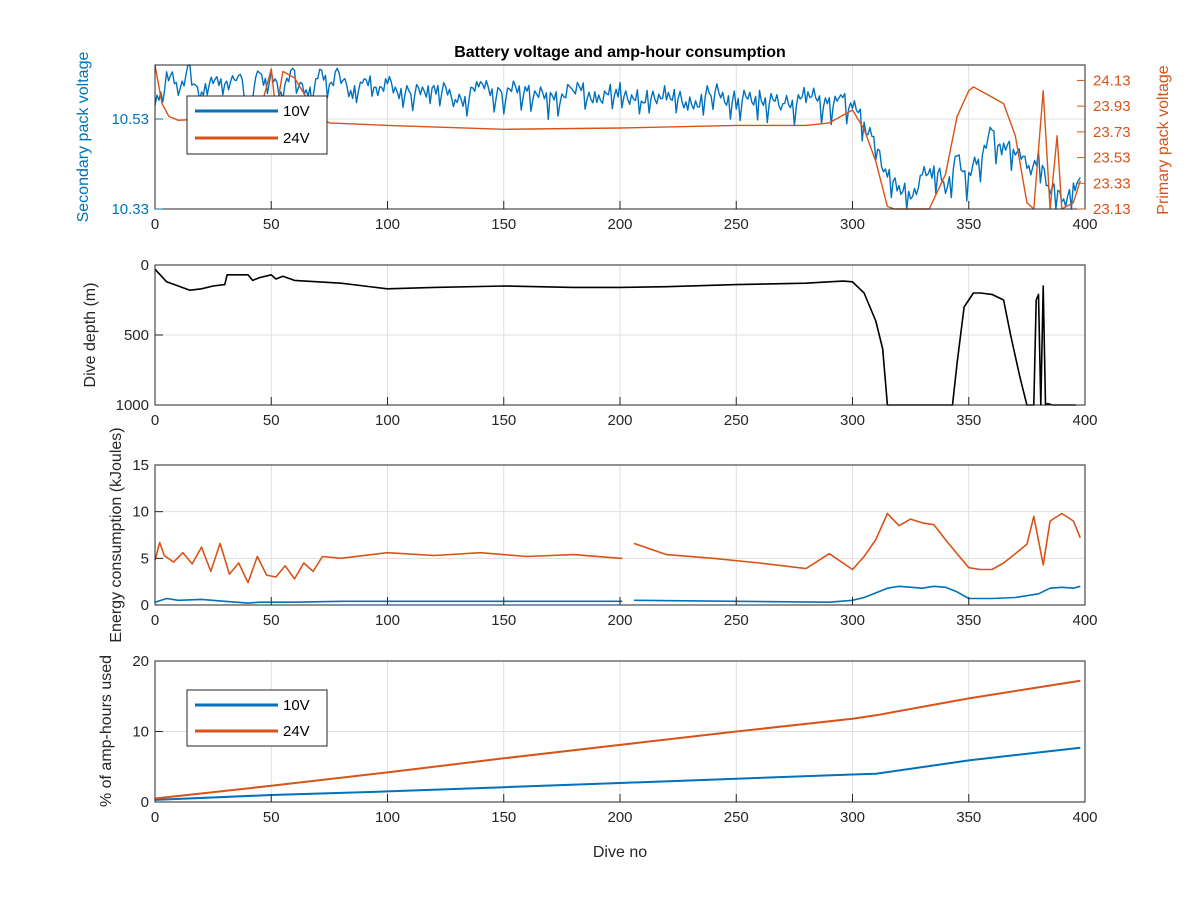  I want to click on y-tick-label: 5, so click(145, 558).